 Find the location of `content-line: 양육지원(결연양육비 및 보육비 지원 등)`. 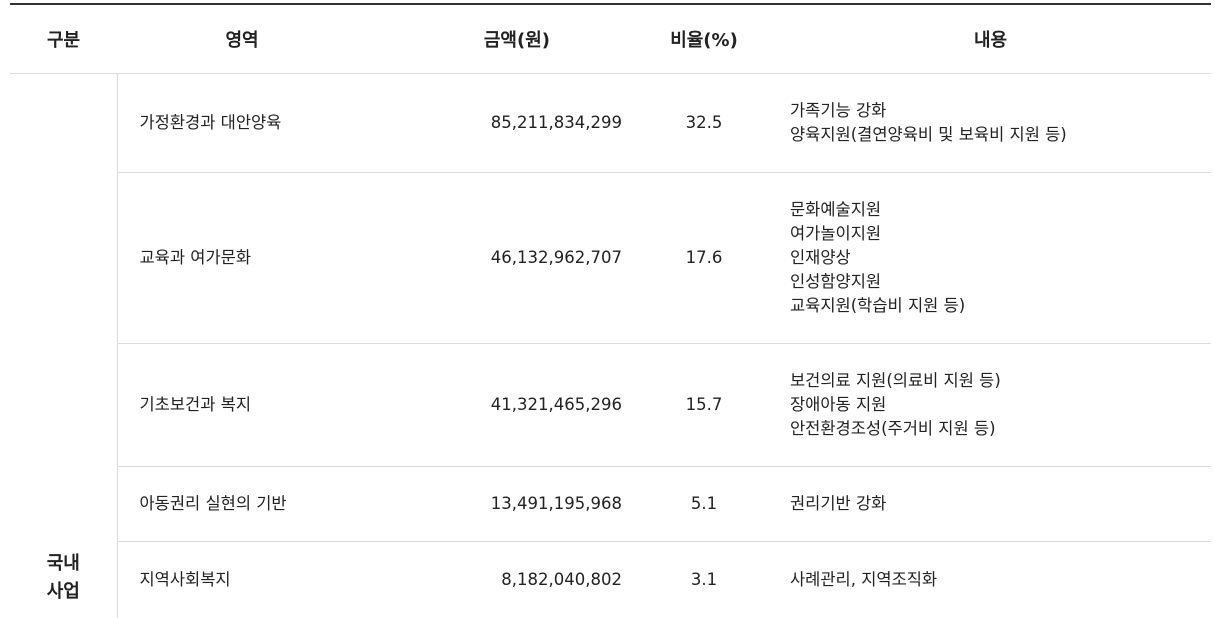

content-line: 양육지원(결연양육비 및 보육비 지원 등) is located at coordinates (928, 134).